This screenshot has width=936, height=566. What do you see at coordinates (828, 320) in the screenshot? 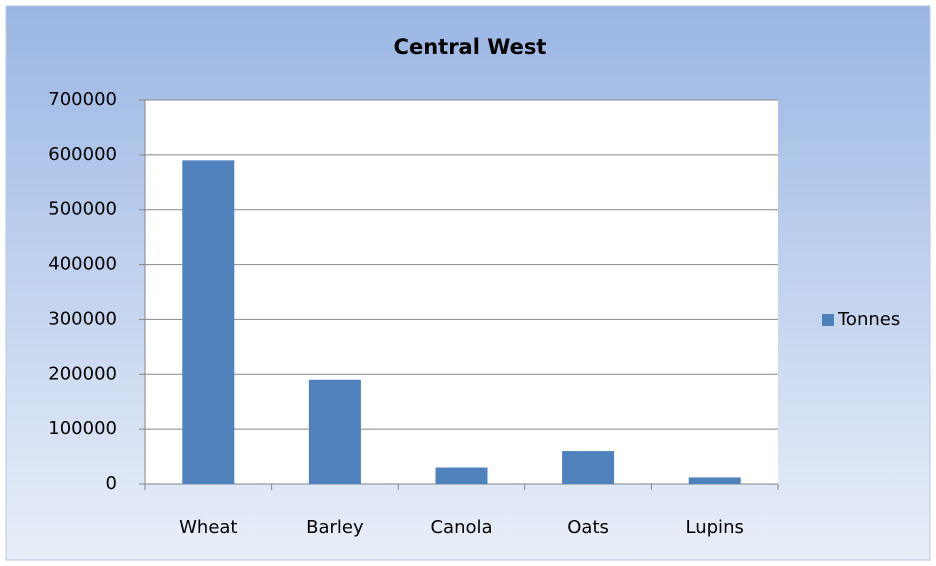
I see `legend-swatch` at bounding box center [828, 320].